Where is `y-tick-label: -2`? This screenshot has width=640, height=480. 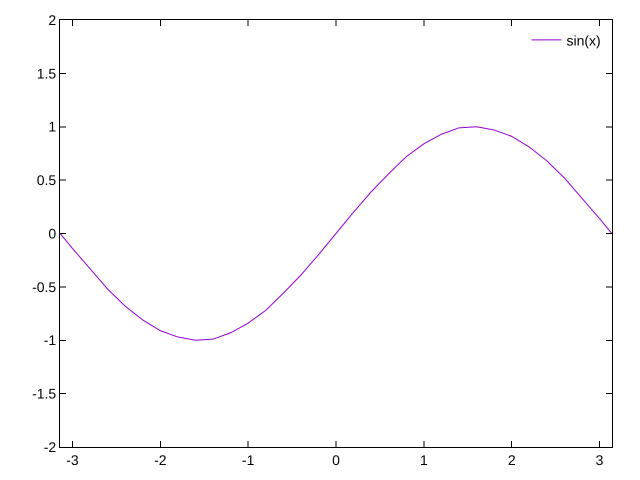
y-tick-label: -2 is located at coordinates (50, 446).